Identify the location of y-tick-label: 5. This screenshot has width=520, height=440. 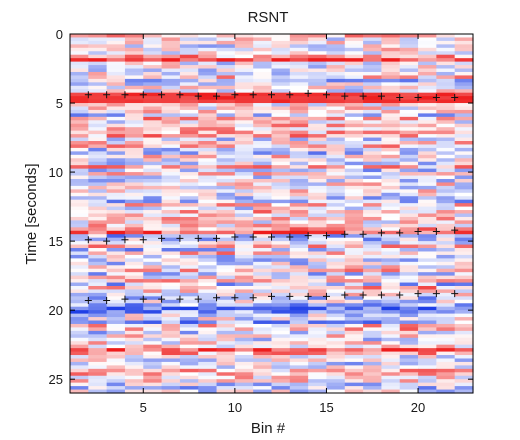
(59, 103).